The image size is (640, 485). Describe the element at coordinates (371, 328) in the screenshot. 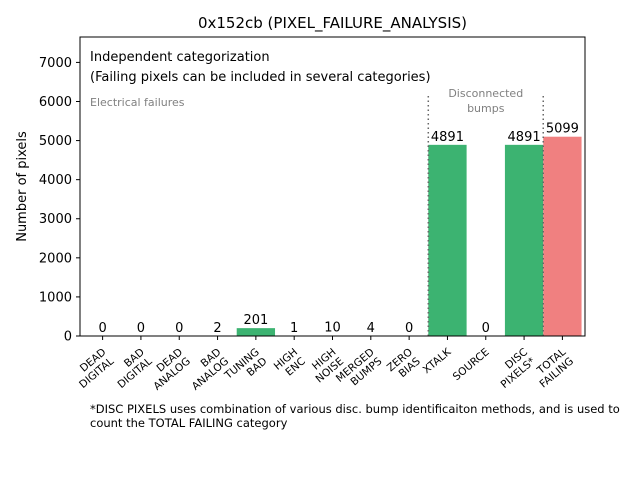

I see `bar-value-label-7: 4` at that location.